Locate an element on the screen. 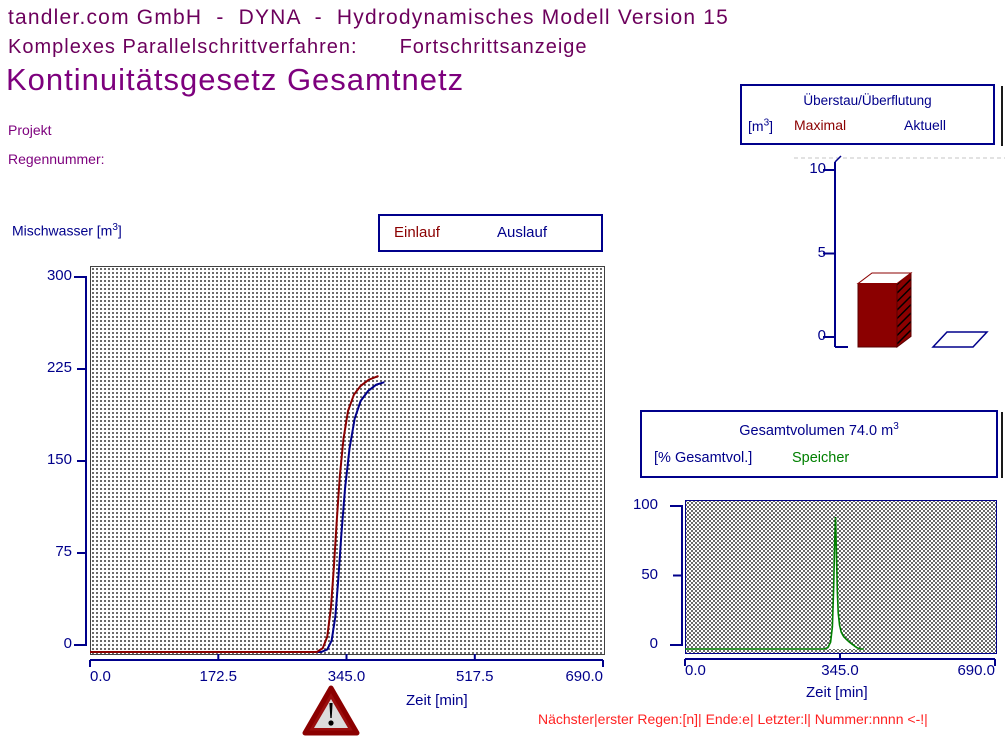 The width and height of the screenshot is (1005, 739). axis-tick-label: 50 is located at coordinates (649, 574).